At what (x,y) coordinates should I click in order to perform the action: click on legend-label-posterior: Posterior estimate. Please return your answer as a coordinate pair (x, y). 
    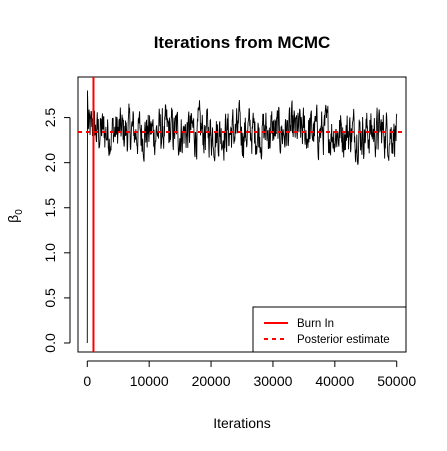
    Looking at the image, I should click on (343, 340).